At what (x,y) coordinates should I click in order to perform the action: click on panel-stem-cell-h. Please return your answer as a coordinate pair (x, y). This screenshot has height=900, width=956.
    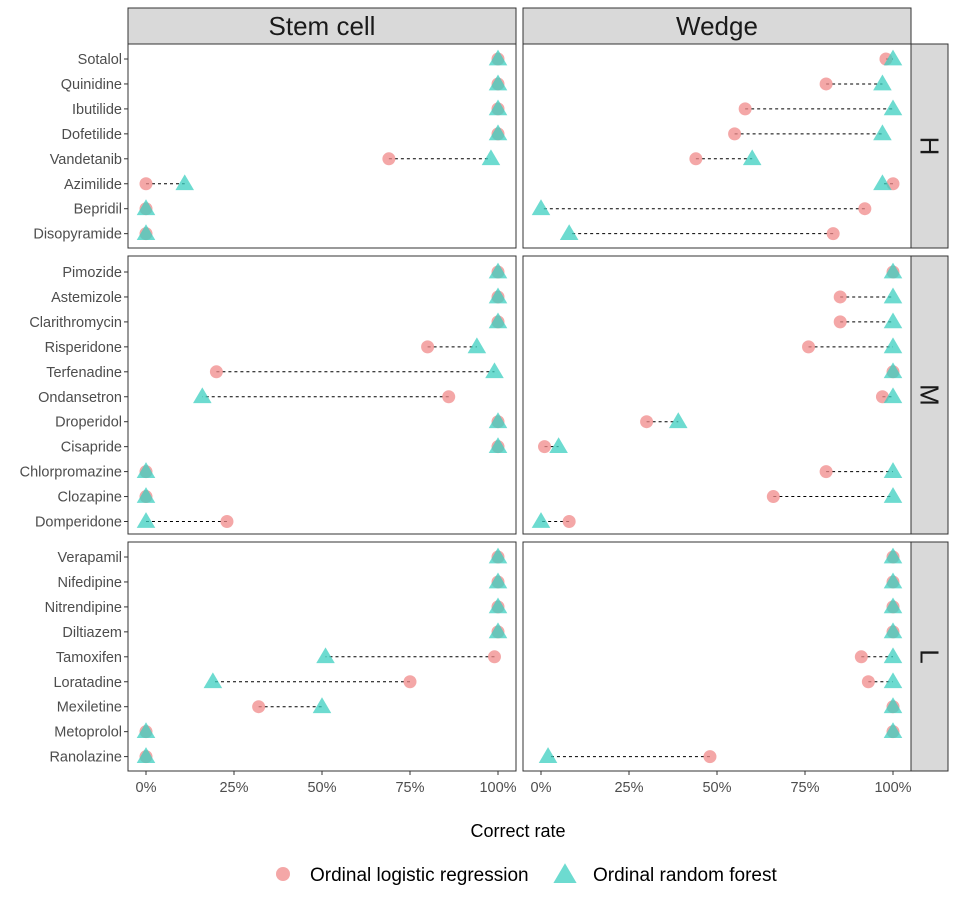
    Looking at the image, I should click on (322, 146).